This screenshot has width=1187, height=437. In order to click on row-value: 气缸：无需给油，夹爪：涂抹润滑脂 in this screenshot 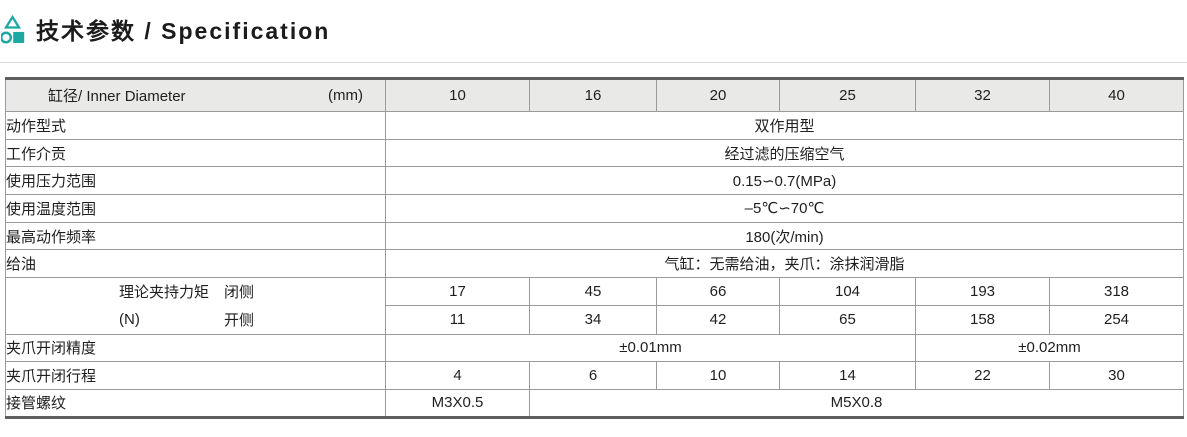, I will do `click(784, 264)`.